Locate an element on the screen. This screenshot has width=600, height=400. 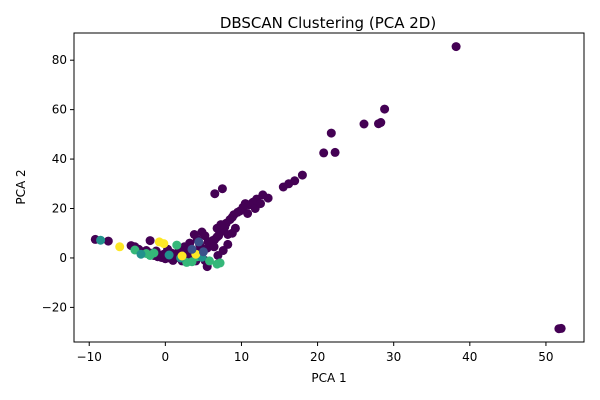
y-tick-label: 20 is located at coordinates (59, 209).